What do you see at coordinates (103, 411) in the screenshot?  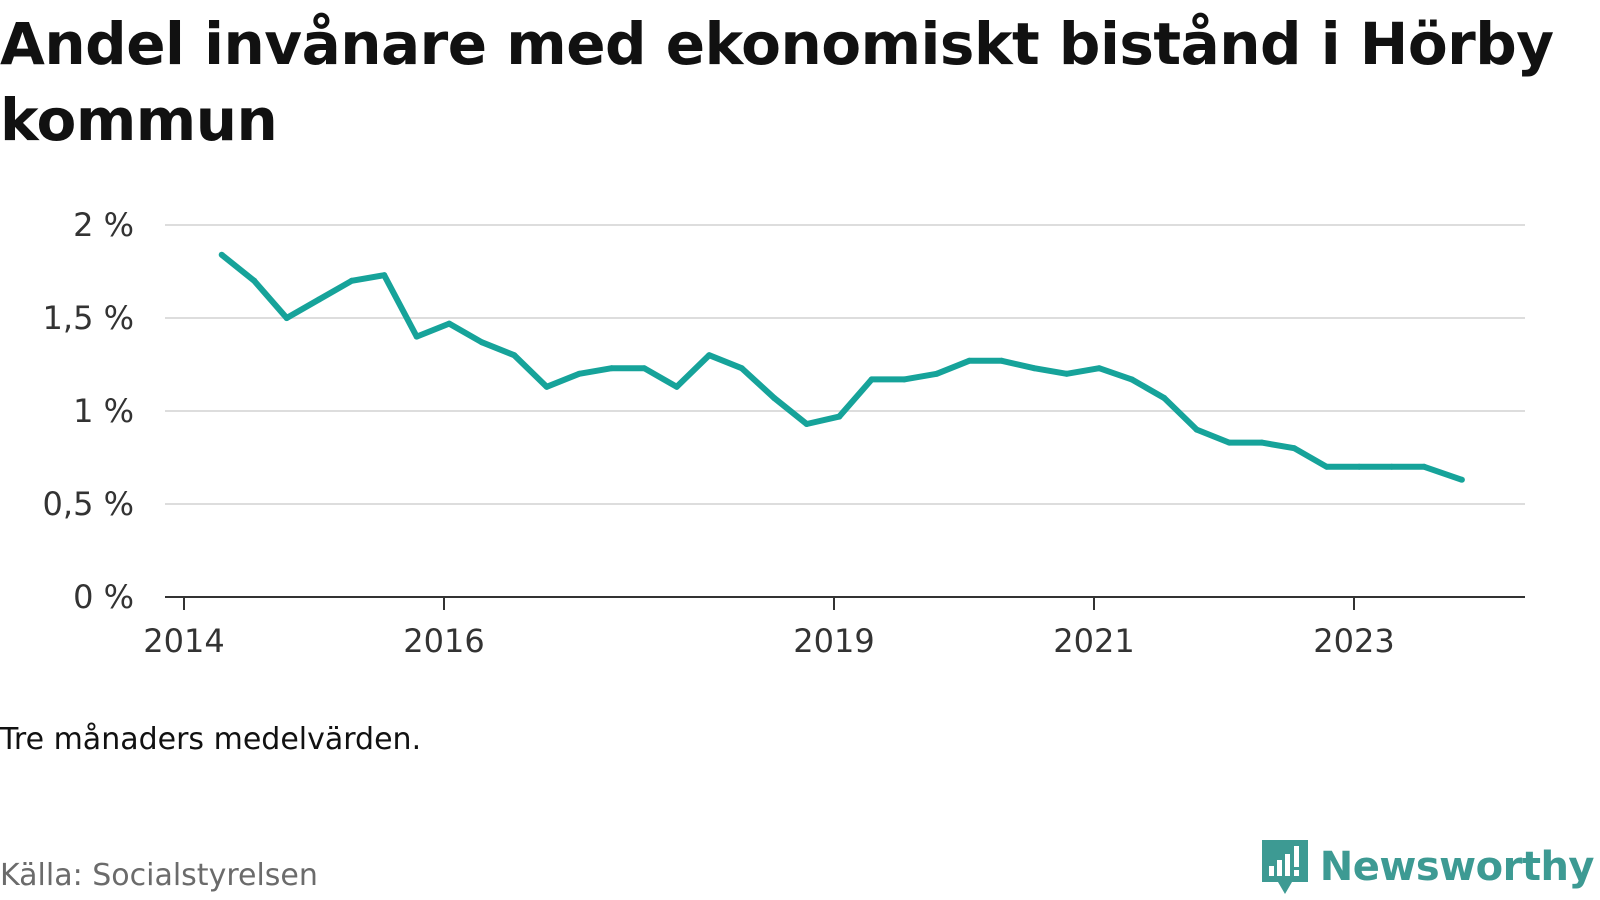 I see `y-tick-label: 1 %` at bounding box center [103, 411].